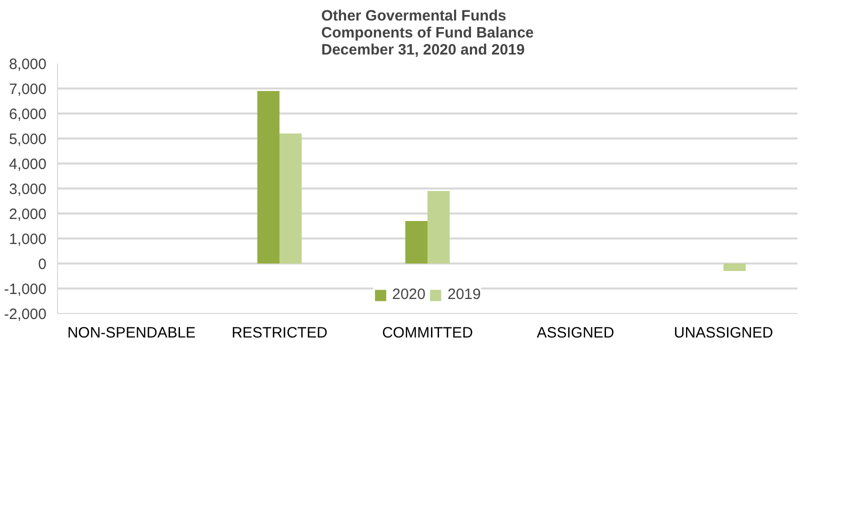 The height and width of the screenshot is (512, 844). What do you see at coordinates (27, 64) in the screenshot?
I see `y-tick-label: 8,000` at bounding box center [27, 64].